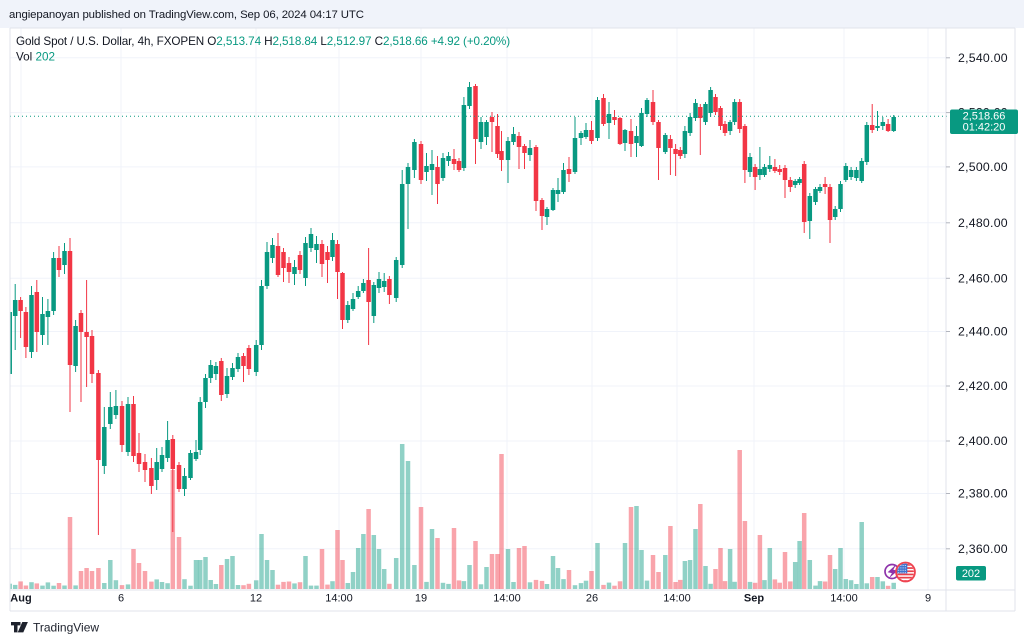  I want to click on svg-text: 12, so click(256, 599).